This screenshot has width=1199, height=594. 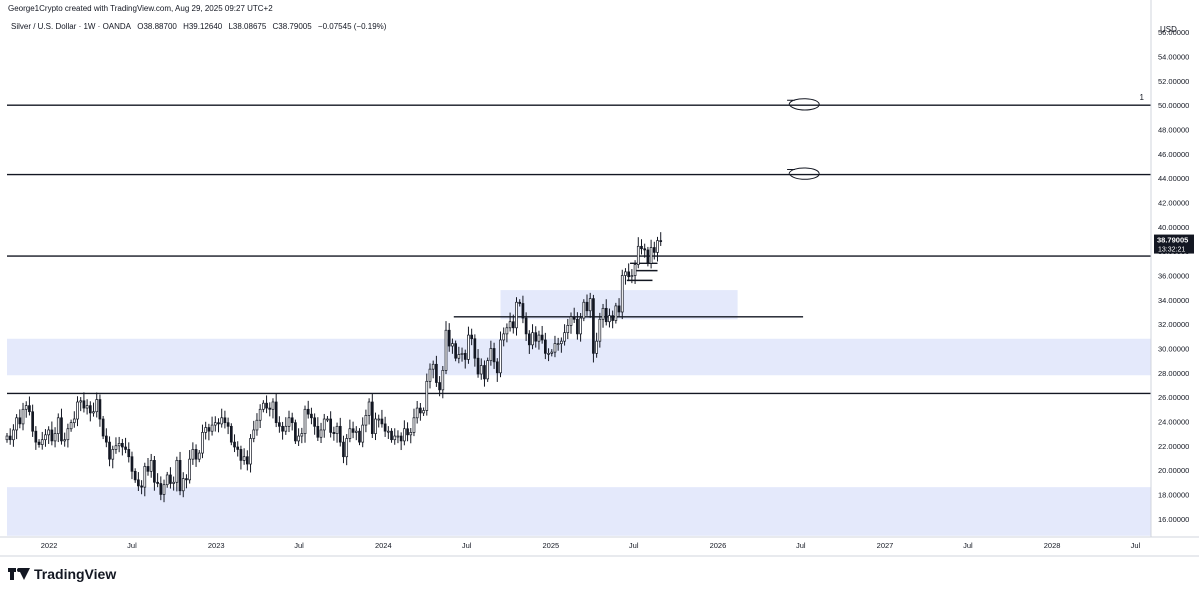 I want to click on tradingview-brand: TradingView, so click(x=62, y=574).